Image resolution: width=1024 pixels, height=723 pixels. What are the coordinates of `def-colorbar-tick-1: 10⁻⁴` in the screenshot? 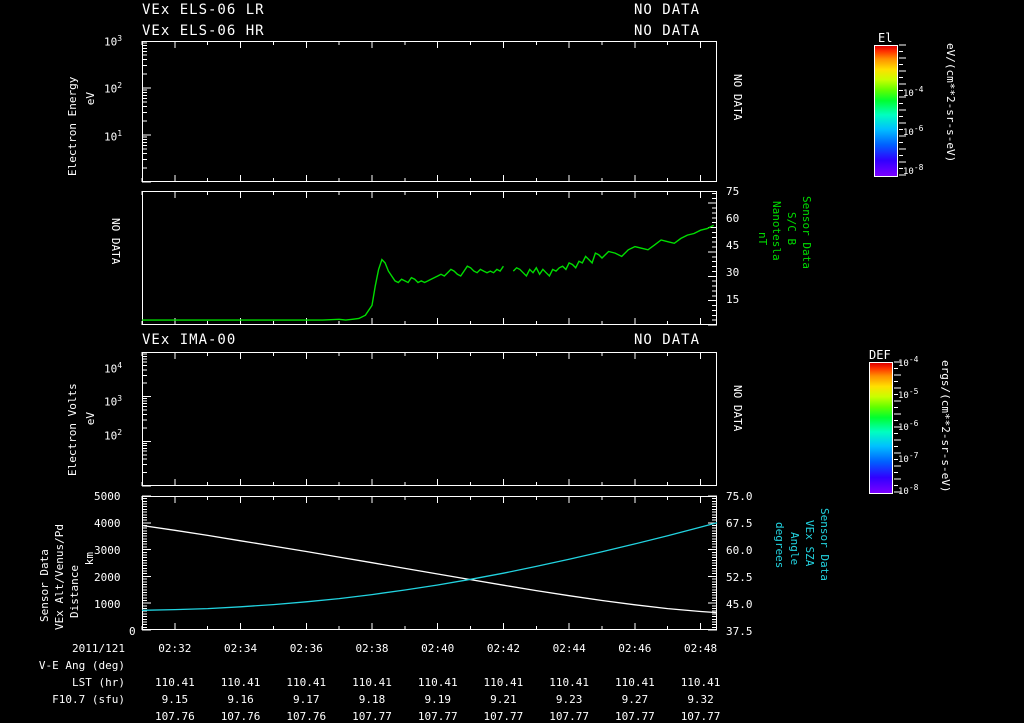 It's located at (908, 362).